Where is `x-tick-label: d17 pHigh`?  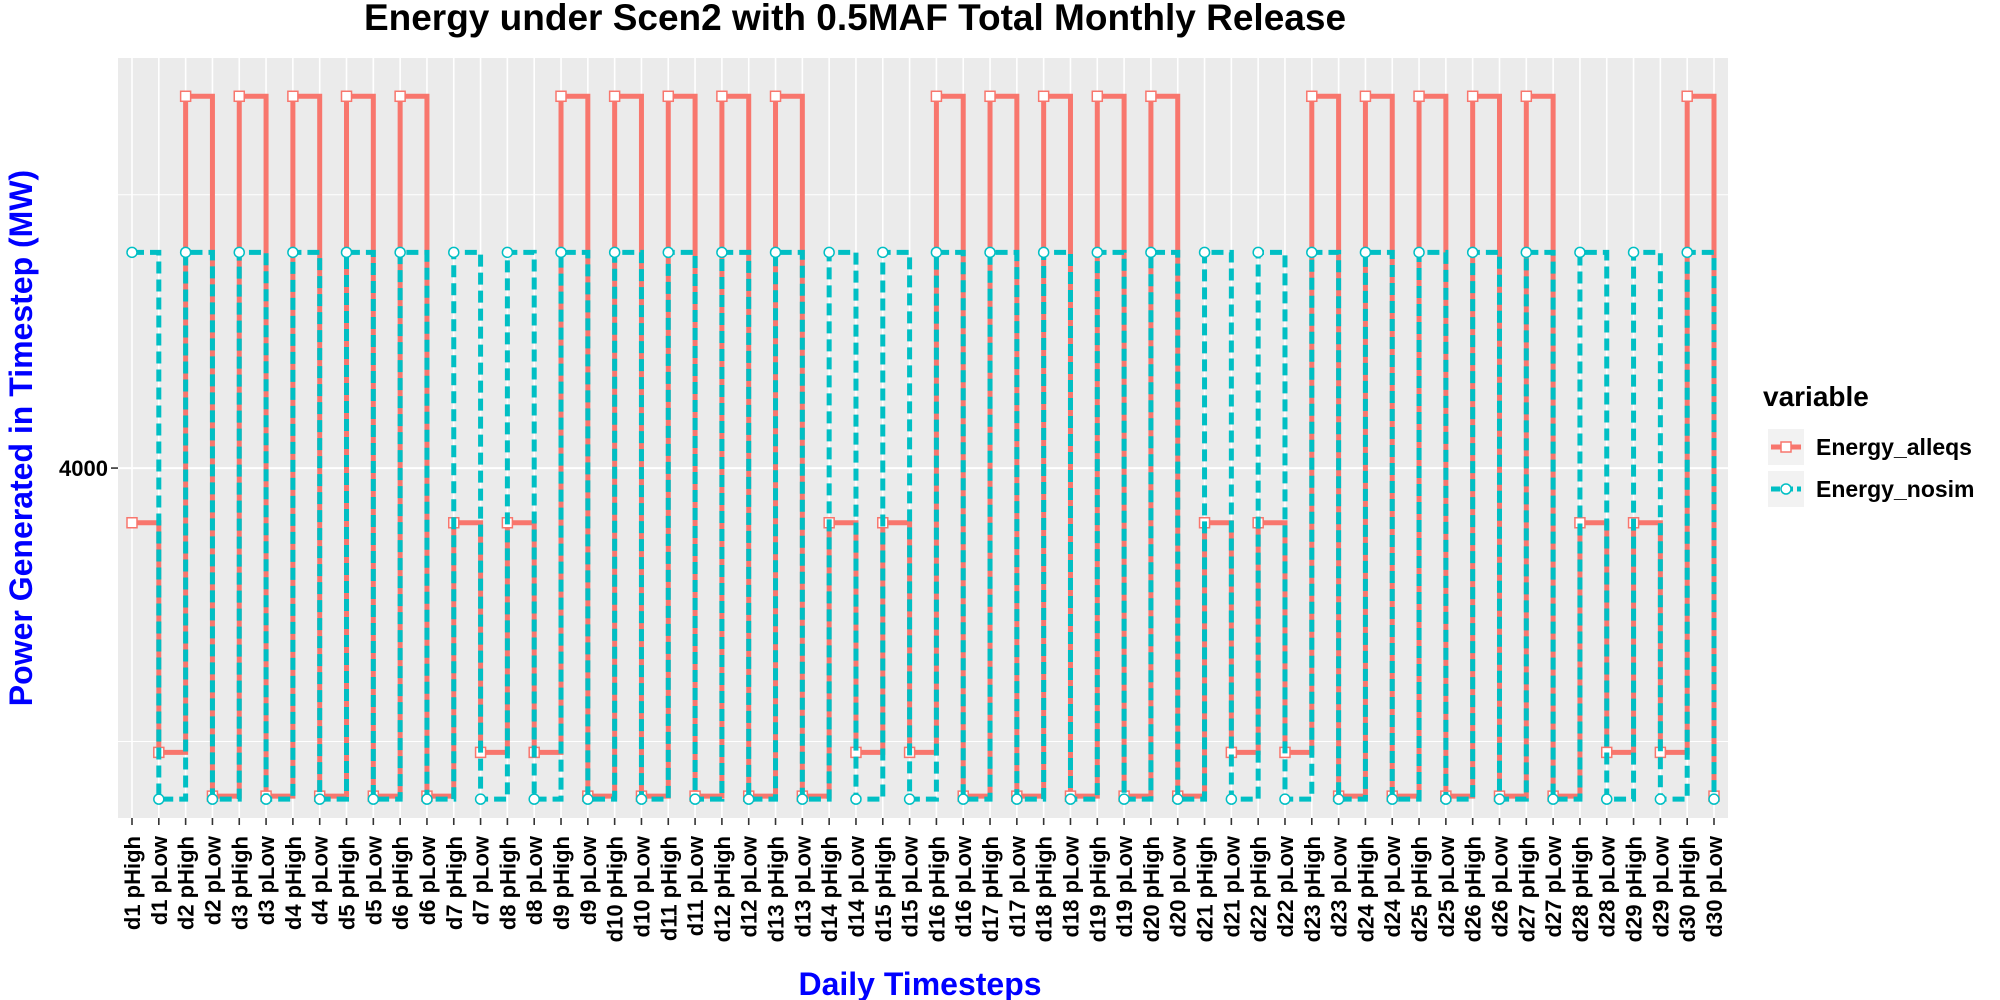 x-tick-label: d17 pHigh is located at coordinates (990, 889).